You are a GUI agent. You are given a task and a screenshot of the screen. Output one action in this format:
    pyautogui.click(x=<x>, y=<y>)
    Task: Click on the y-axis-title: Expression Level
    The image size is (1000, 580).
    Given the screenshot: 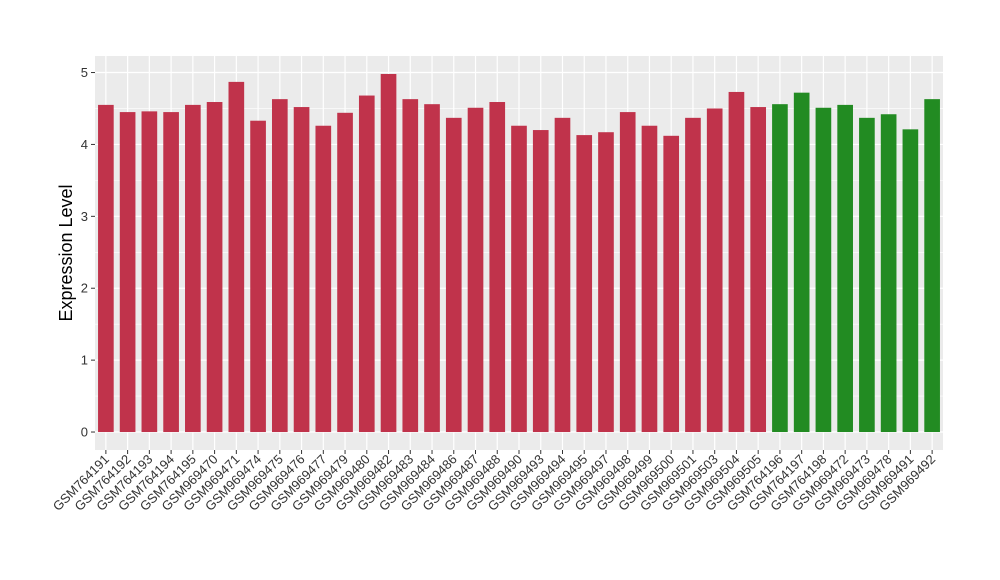 What is the action you would take?
    pyautogui.click(x=66, y=252)
    